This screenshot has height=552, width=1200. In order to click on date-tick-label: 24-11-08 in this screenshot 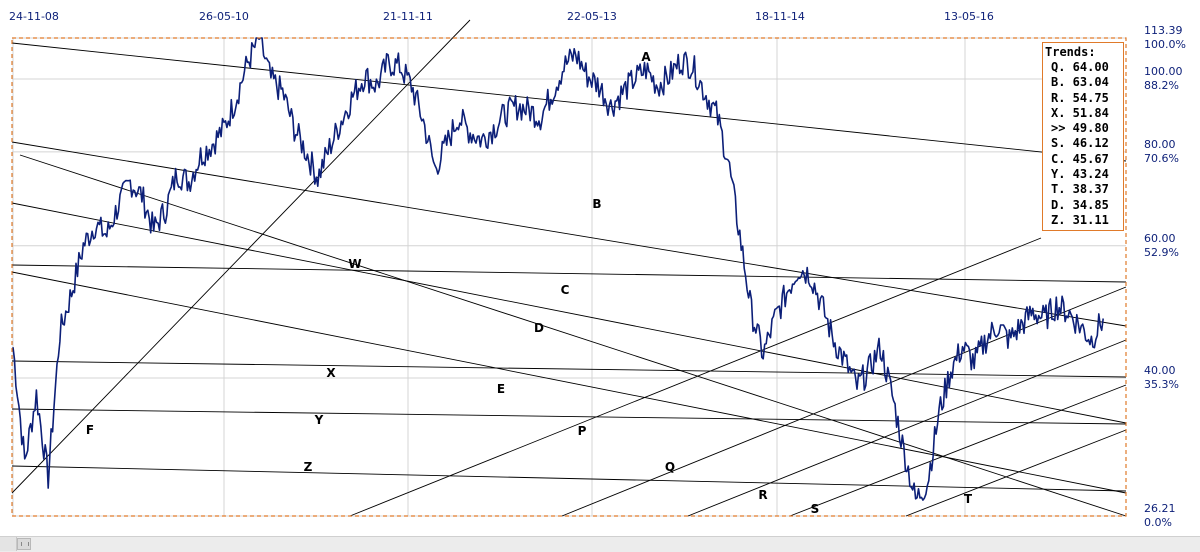, I will do `click(34, 16)`.